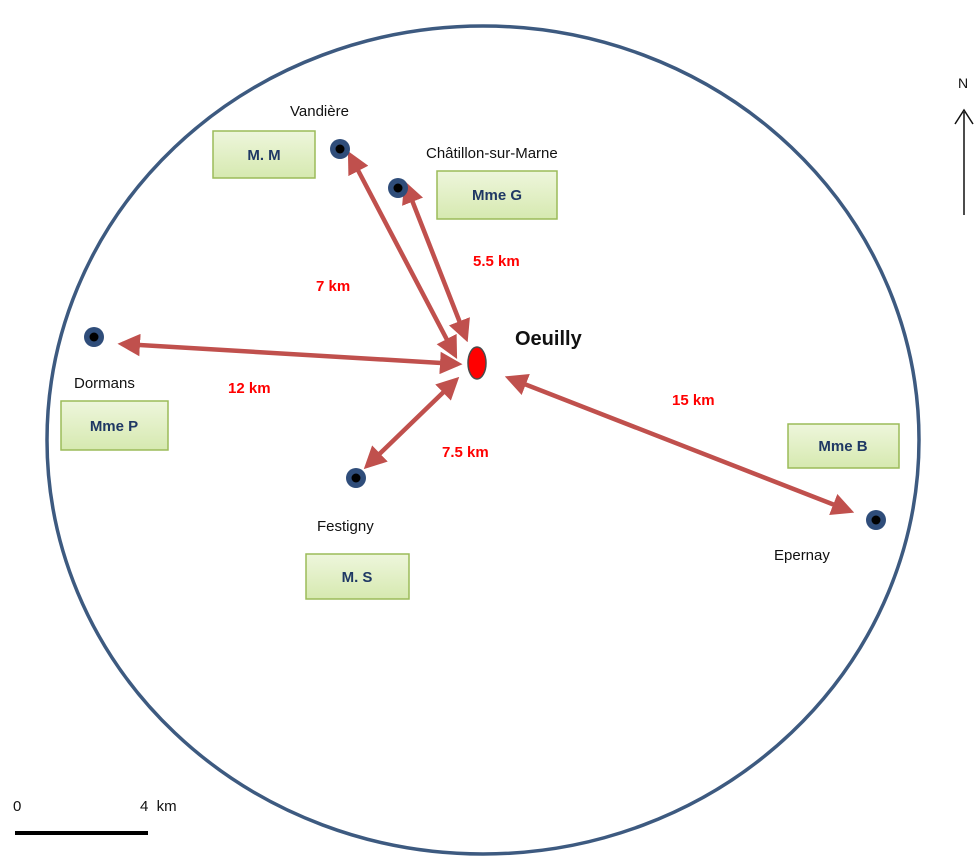 The image size is (977, 862). I want to click on north-label: N, so click(963, 83).